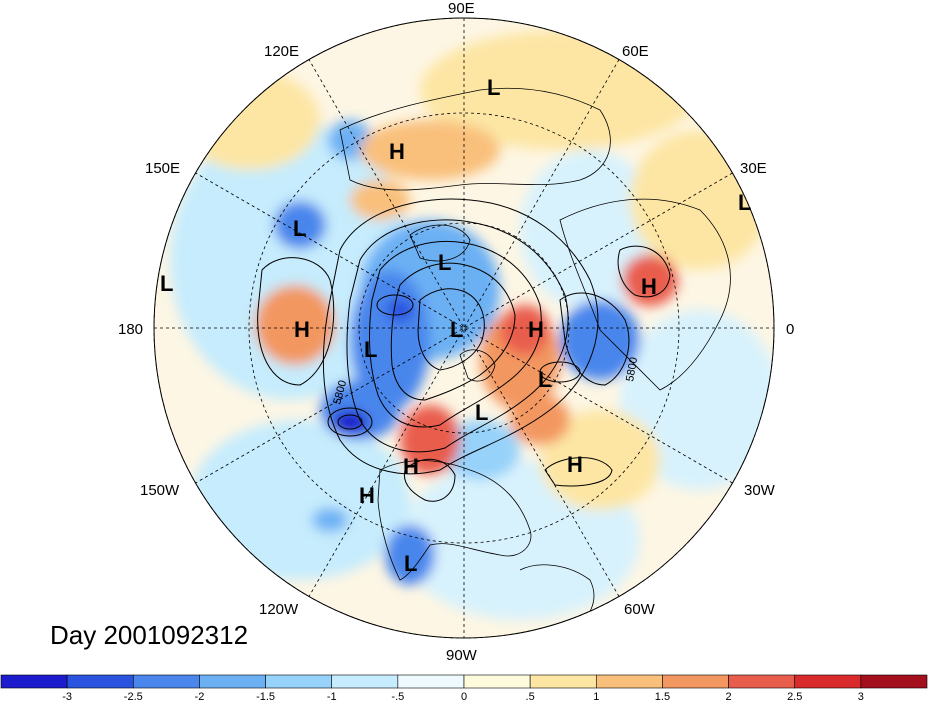 The height and width of the screenshot is (702, 928). What do you see at coordinates (464, 696) in the screenshot?
I see `colorbar-tick-label: 0` at bounding box center [464, 696].